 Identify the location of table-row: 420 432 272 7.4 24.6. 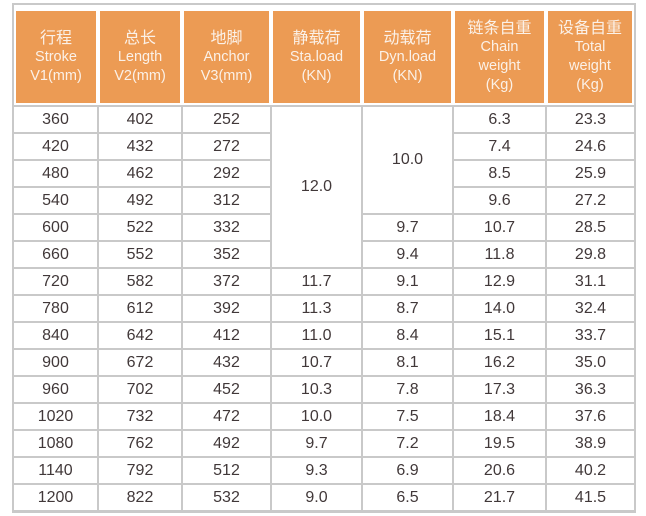
(324, 146).